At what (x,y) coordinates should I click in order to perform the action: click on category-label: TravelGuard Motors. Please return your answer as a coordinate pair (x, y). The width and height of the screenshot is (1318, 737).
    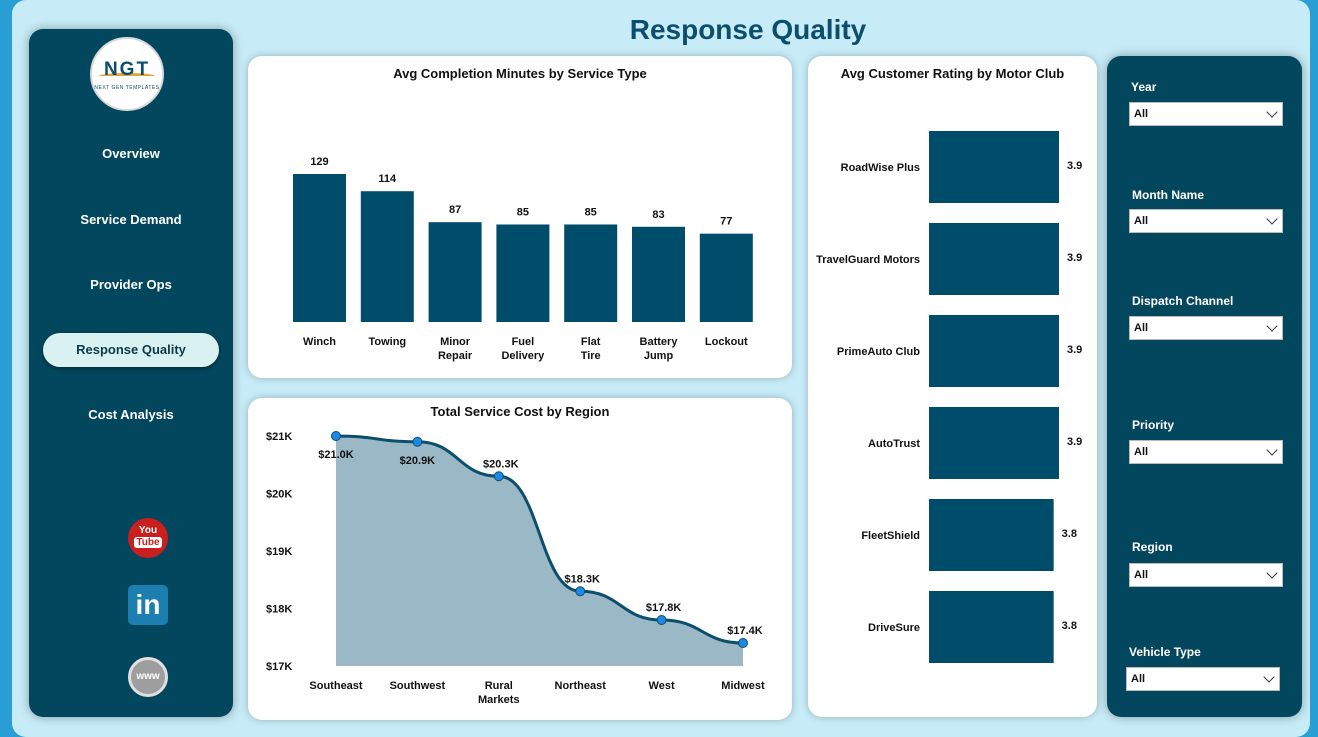
    Looking at the image, I should click on (868, 260).